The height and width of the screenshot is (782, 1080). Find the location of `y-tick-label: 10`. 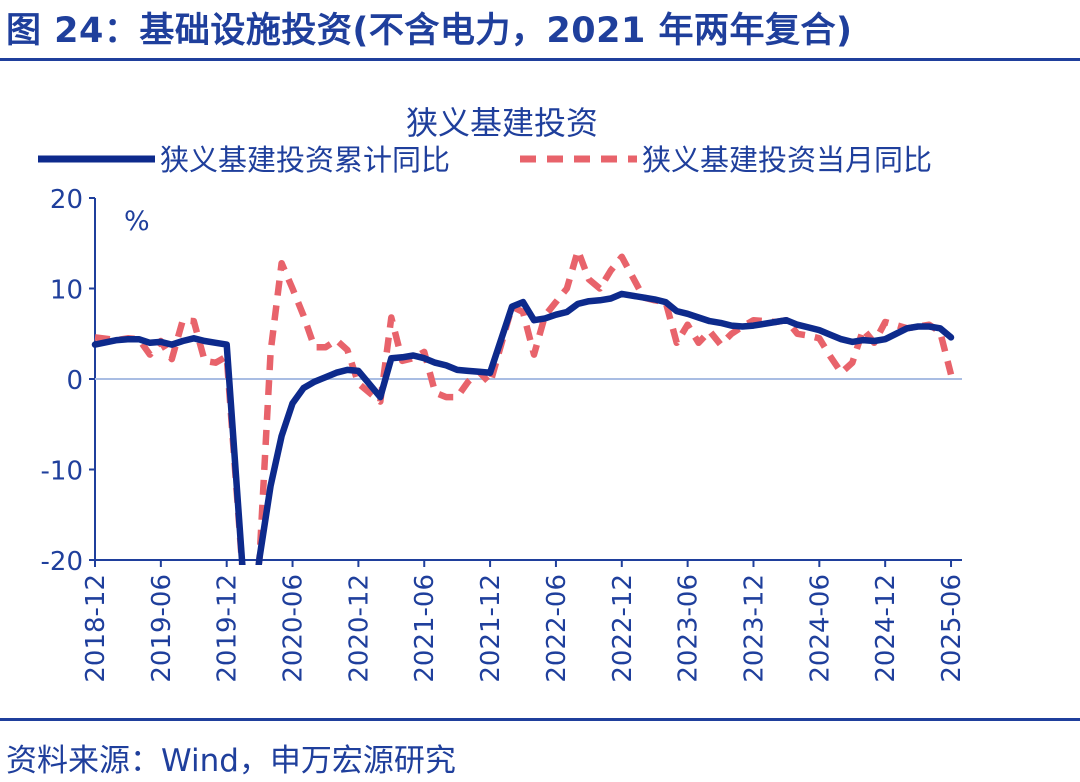

y-tick-label: 10 is located at coordinates (66, 291).